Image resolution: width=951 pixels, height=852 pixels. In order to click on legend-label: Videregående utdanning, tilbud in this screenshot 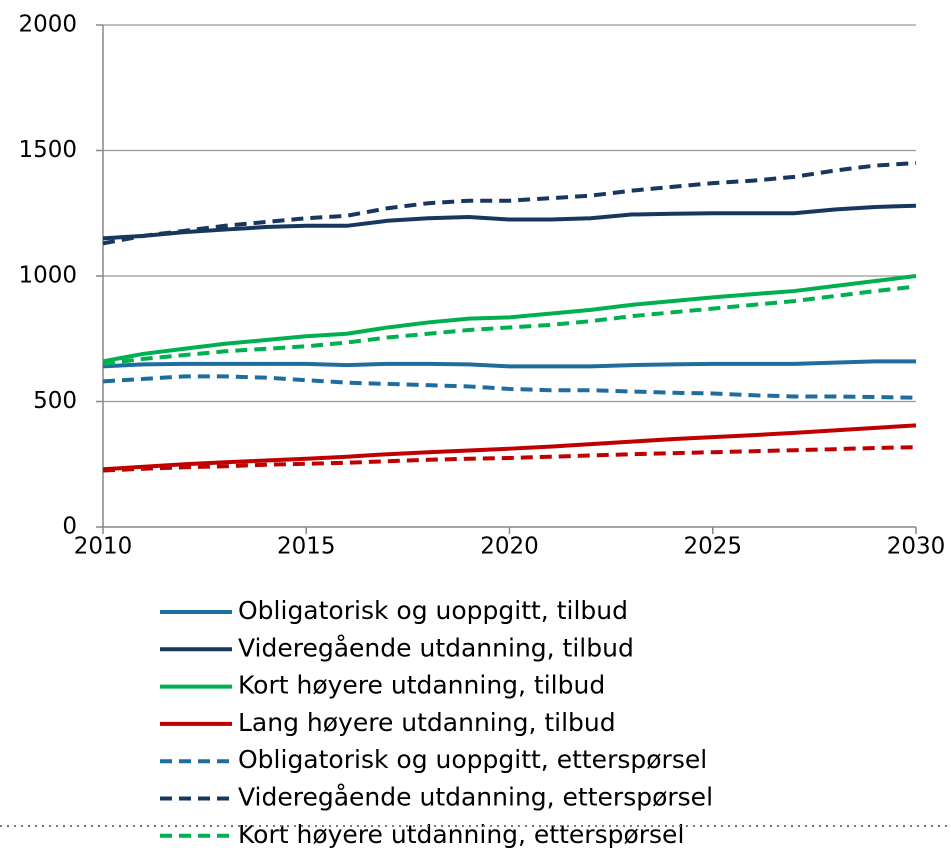, I will do `click(436, 647)`.